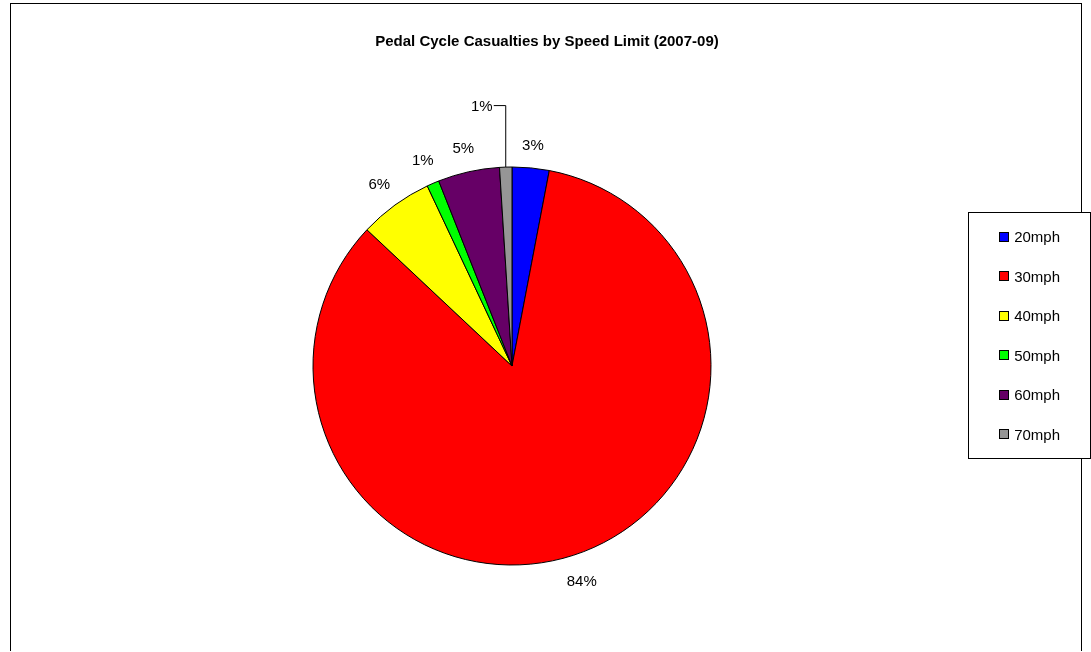 The image size is (1091, 652). I want to click on legend-label: 20mph, so click(1037, 237).